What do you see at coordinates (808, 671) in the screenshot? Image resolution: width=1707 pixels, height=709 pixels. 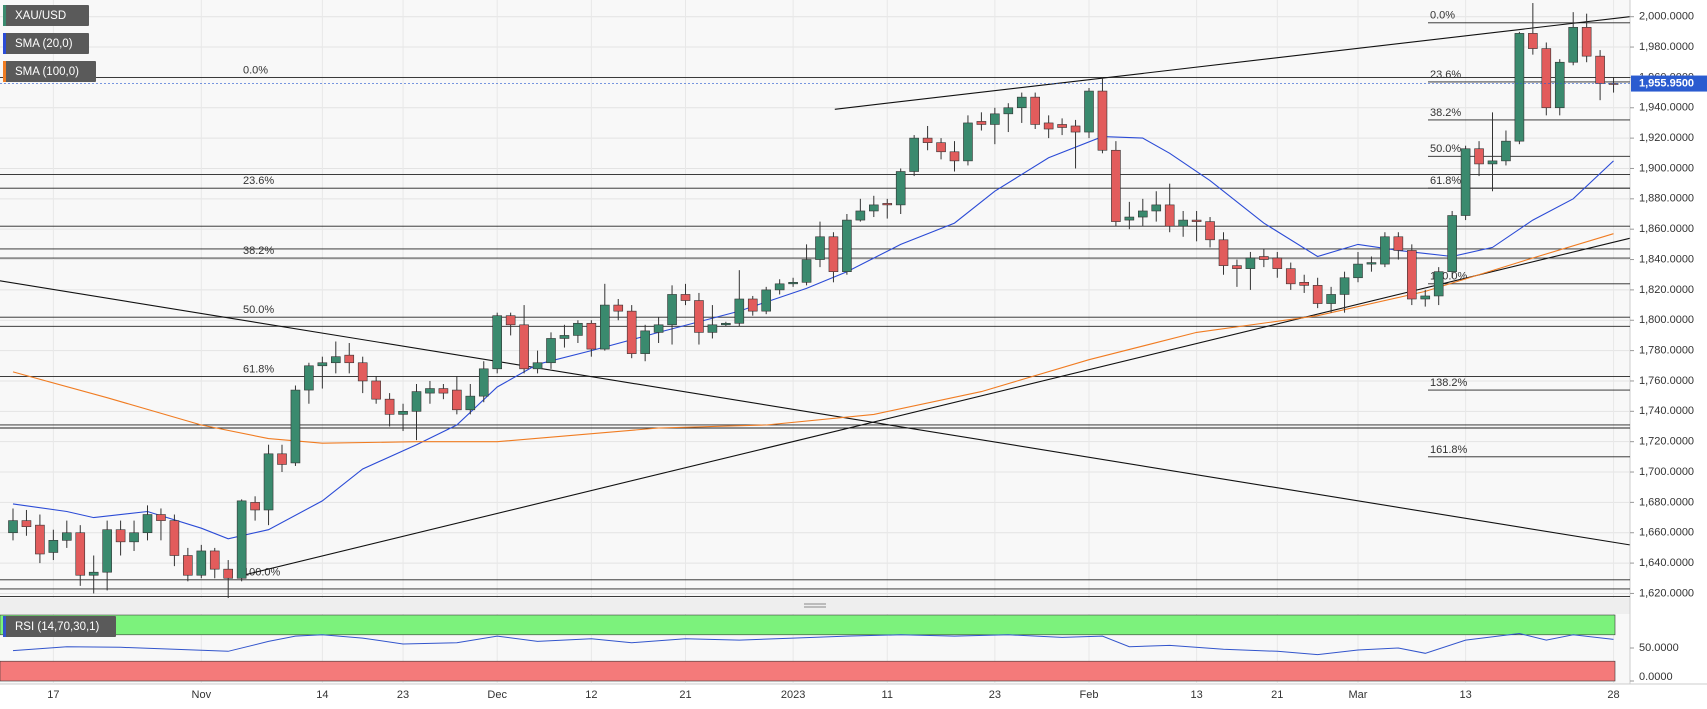 I see `rsi-lower-band` at bounding box center [808, 671].